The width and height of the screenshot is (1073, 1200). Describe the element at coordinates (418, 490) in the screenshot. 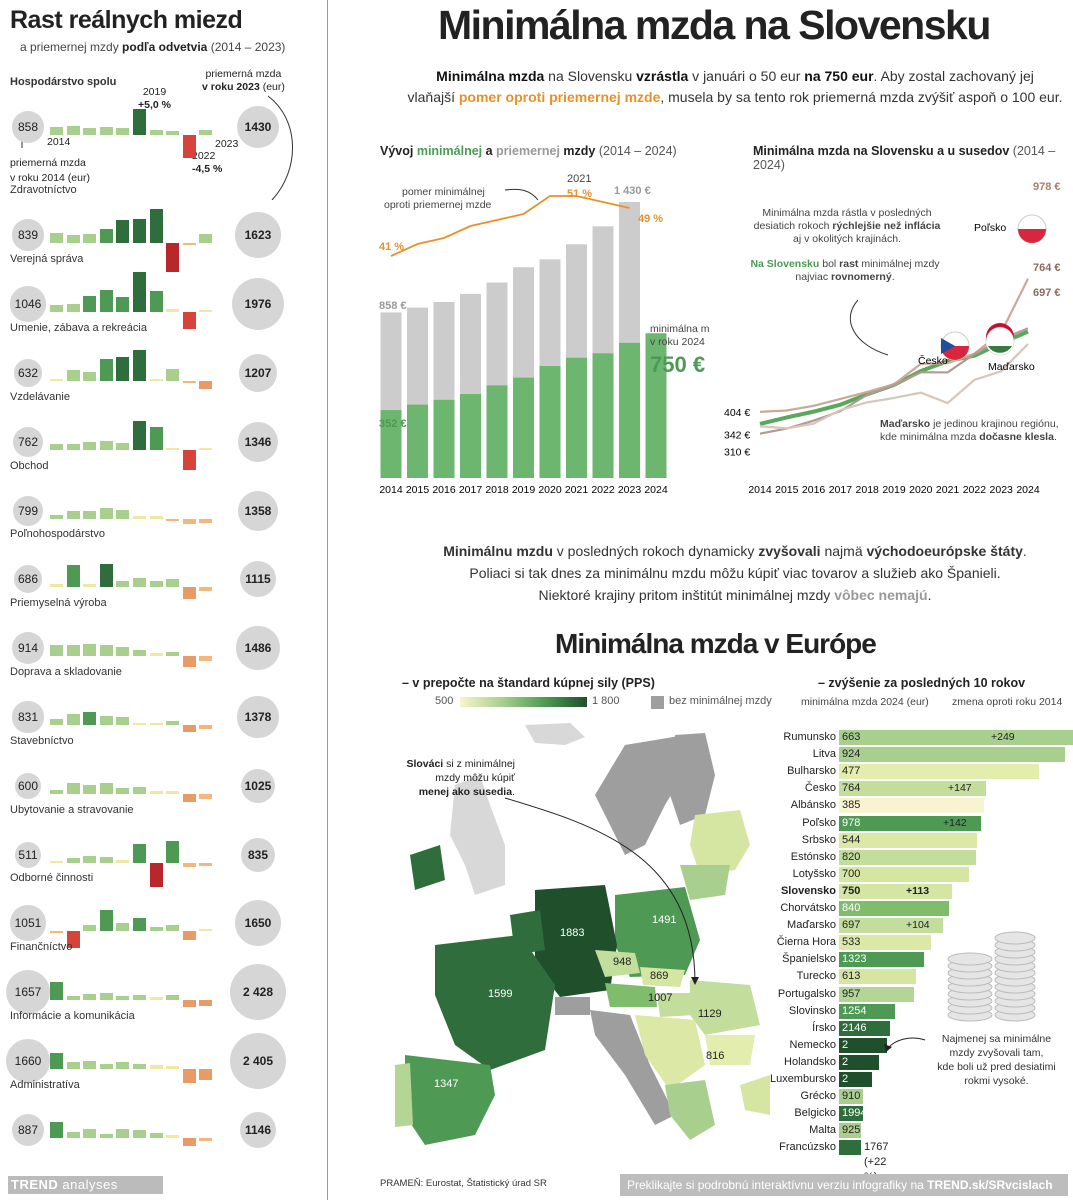

I see `x-tick: 2015` at that location.